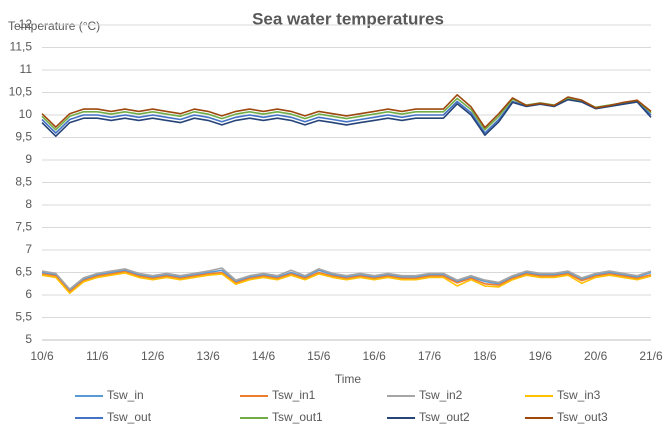  Describe the element at coordinates (208, 356) in the screenshot. I see `x-tick-label: 13/6` at that location.